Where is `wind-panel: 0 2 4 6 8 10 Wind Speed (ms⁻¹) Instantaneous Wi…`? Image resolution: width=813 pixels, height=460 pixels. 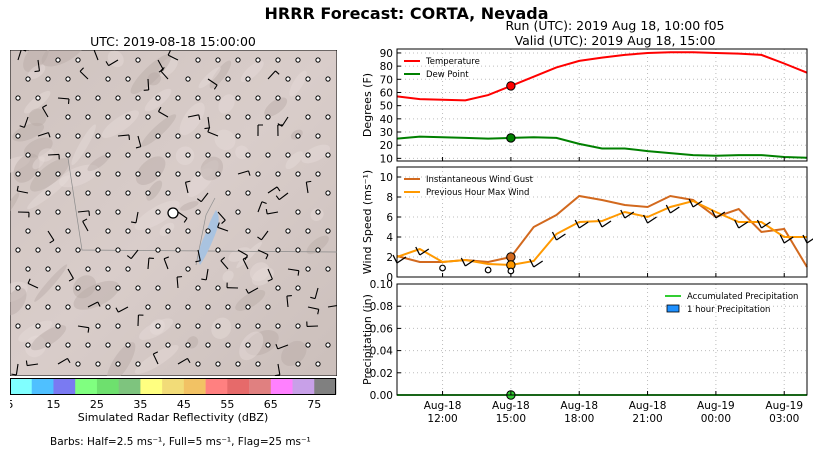
wind-panel: 0 2 4 6 8 10 Wind Speed (ms⁻¹) Instantaneous Wi… is located at coordinates (587, 225).